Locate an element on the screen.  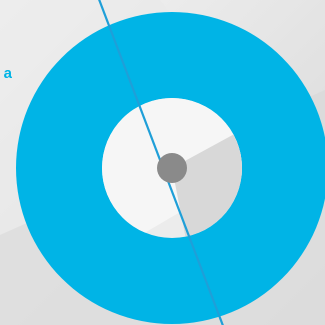
partial-label: a is located at coordinates (7, 73).